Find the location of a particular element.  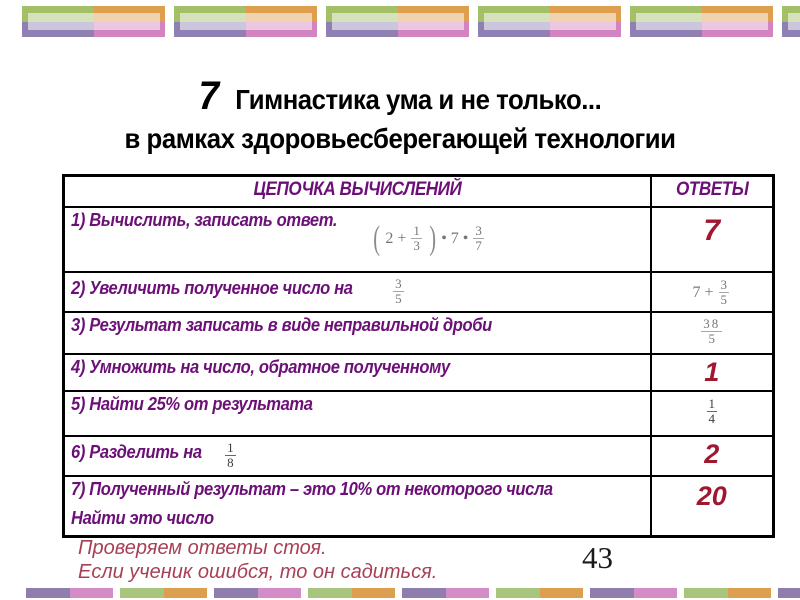

header-tasks-label: ЦЕПОЧКА ВЫЧИСЛЕНИЙ is located at coordinates (357, 189).